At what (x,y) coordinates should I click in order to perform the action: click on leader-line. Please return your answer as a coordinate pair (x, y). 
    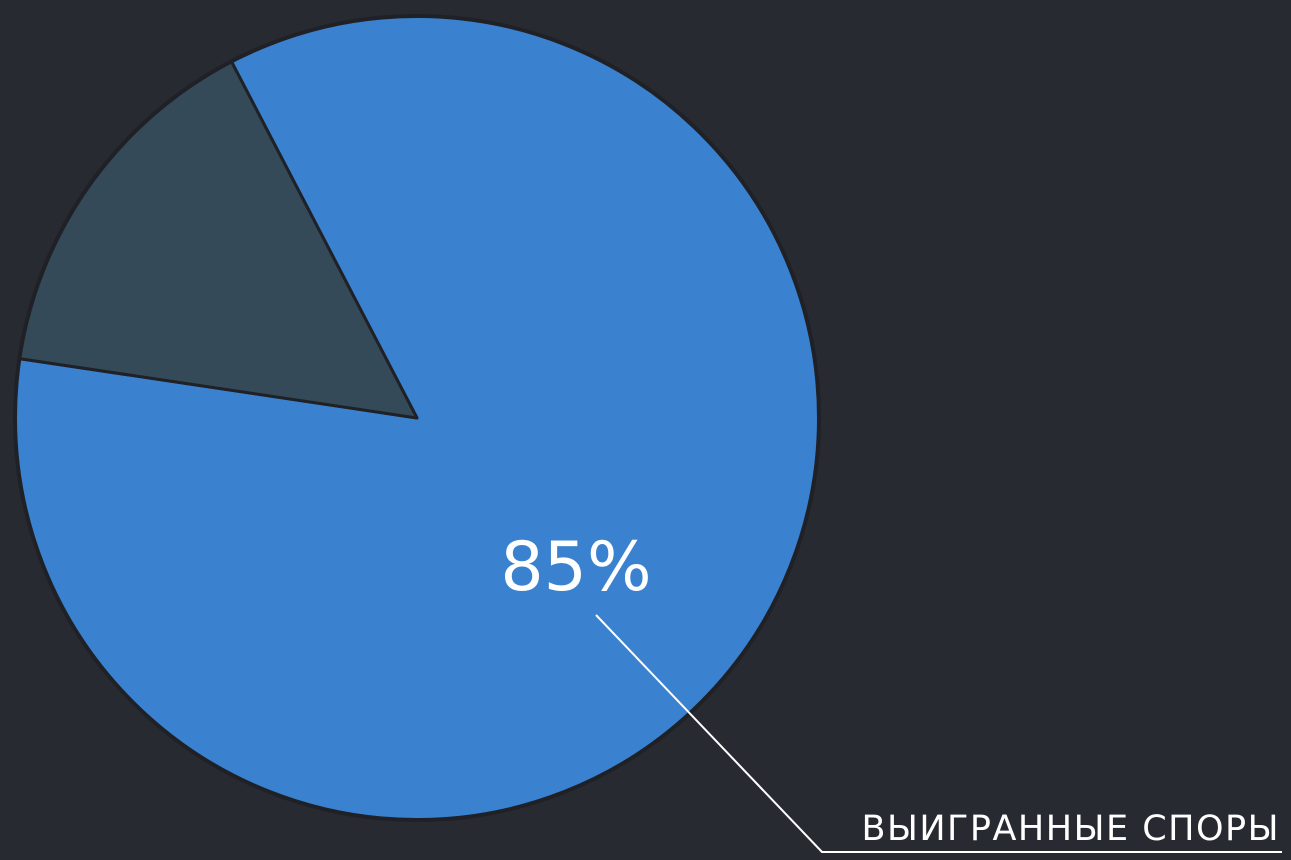
    Looking at the image, I should click on (938, 733).